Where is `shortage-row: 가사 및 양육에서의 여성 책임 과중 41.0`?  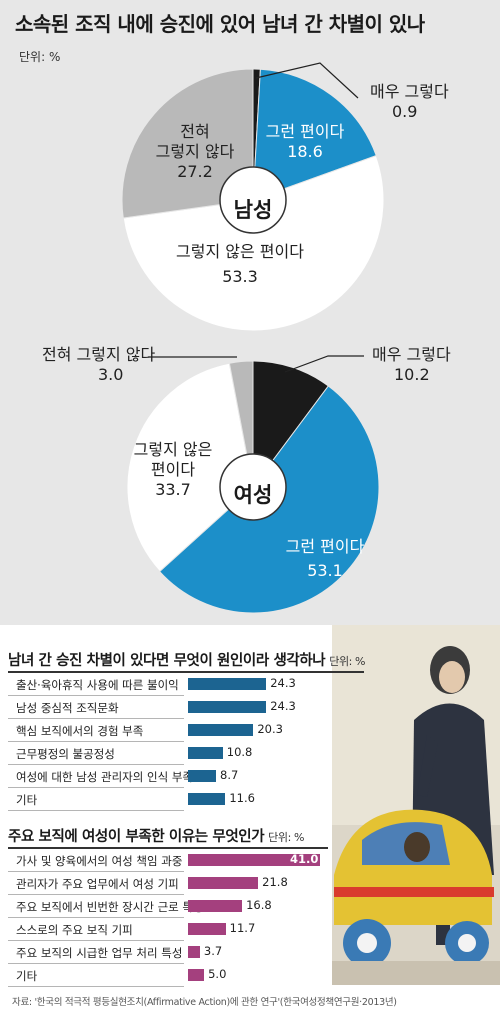
shortage-row: 가사 및 양육에서의 여성 책임 과중 41.0 is located at coordinates (188, 860).